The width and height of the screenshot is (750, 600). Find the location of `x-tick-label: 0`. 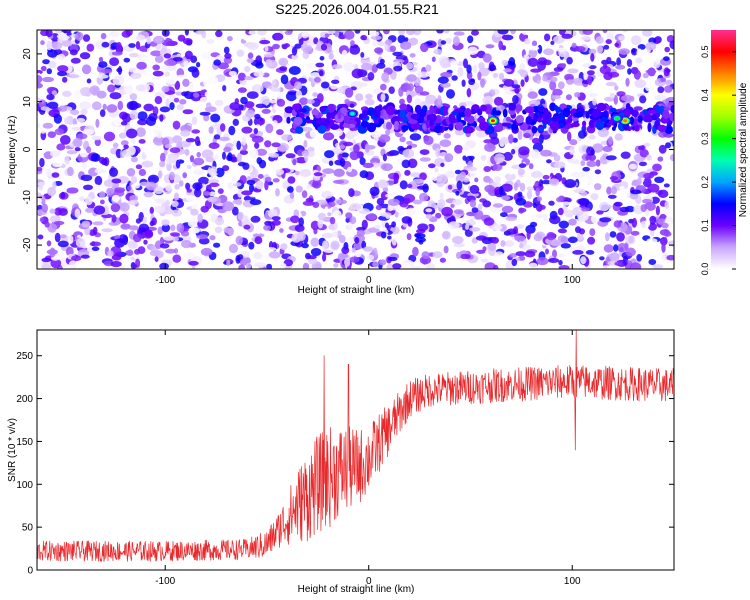

x-tick-label: 0 is located at coordinates (369, 581).